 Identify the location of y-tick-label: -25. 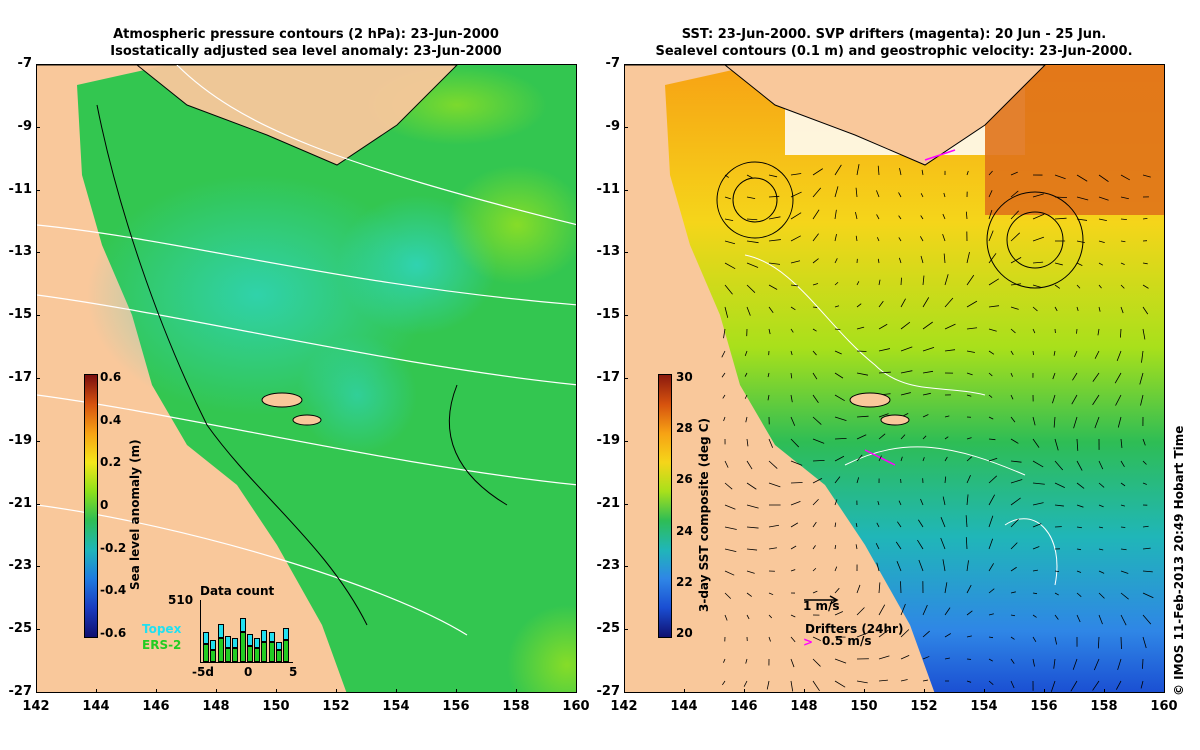
(608, 629).